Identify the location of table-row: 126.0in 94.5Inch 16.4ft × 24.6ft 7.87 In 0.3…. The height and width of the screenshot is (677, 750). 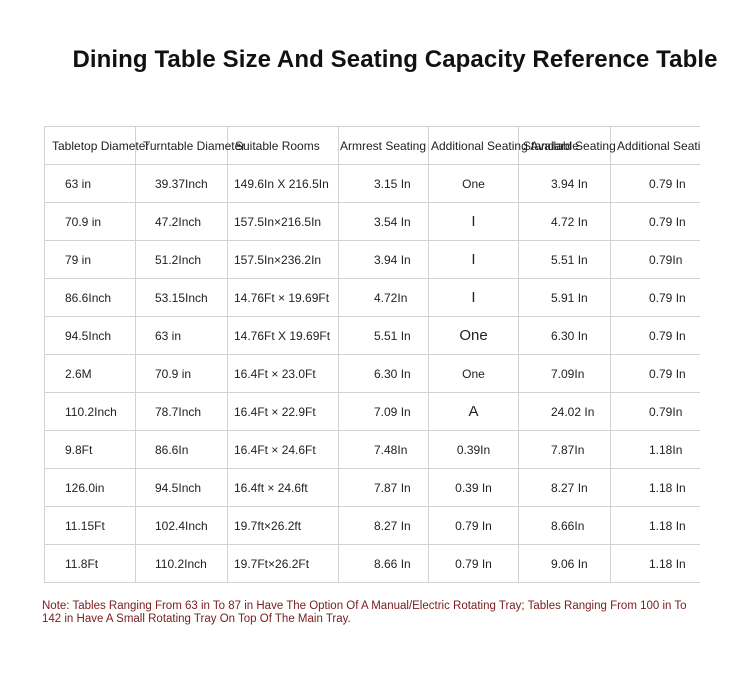
(372, 487).